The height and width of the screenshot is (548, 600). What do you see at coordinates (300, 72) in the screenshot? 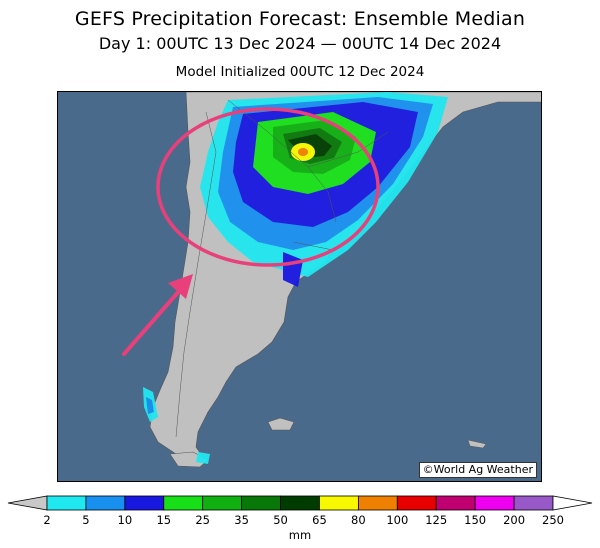
I see `model-init-time: Model Initialized 00UTC 12 Dec 2024` at bounding box center [300, 72].